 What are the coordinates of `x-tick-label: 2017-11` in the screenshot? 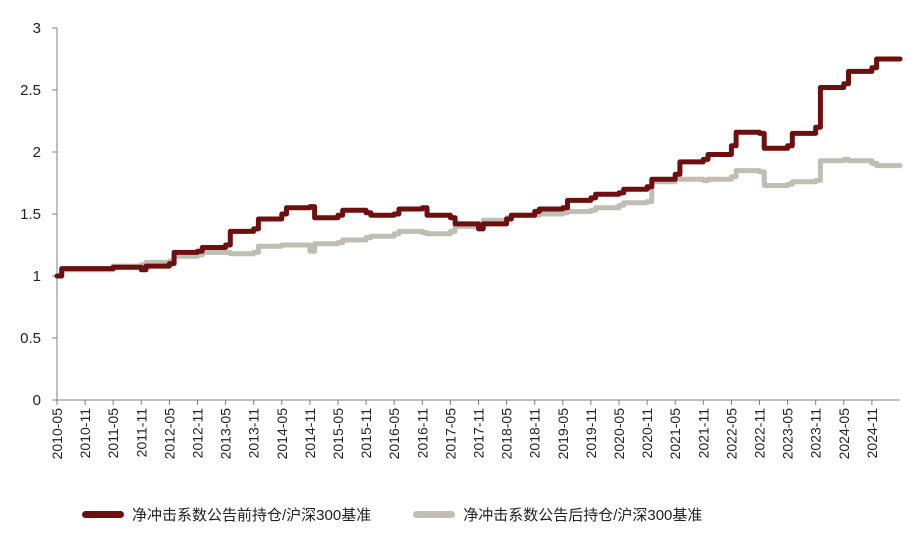 It's located at (479, 433).